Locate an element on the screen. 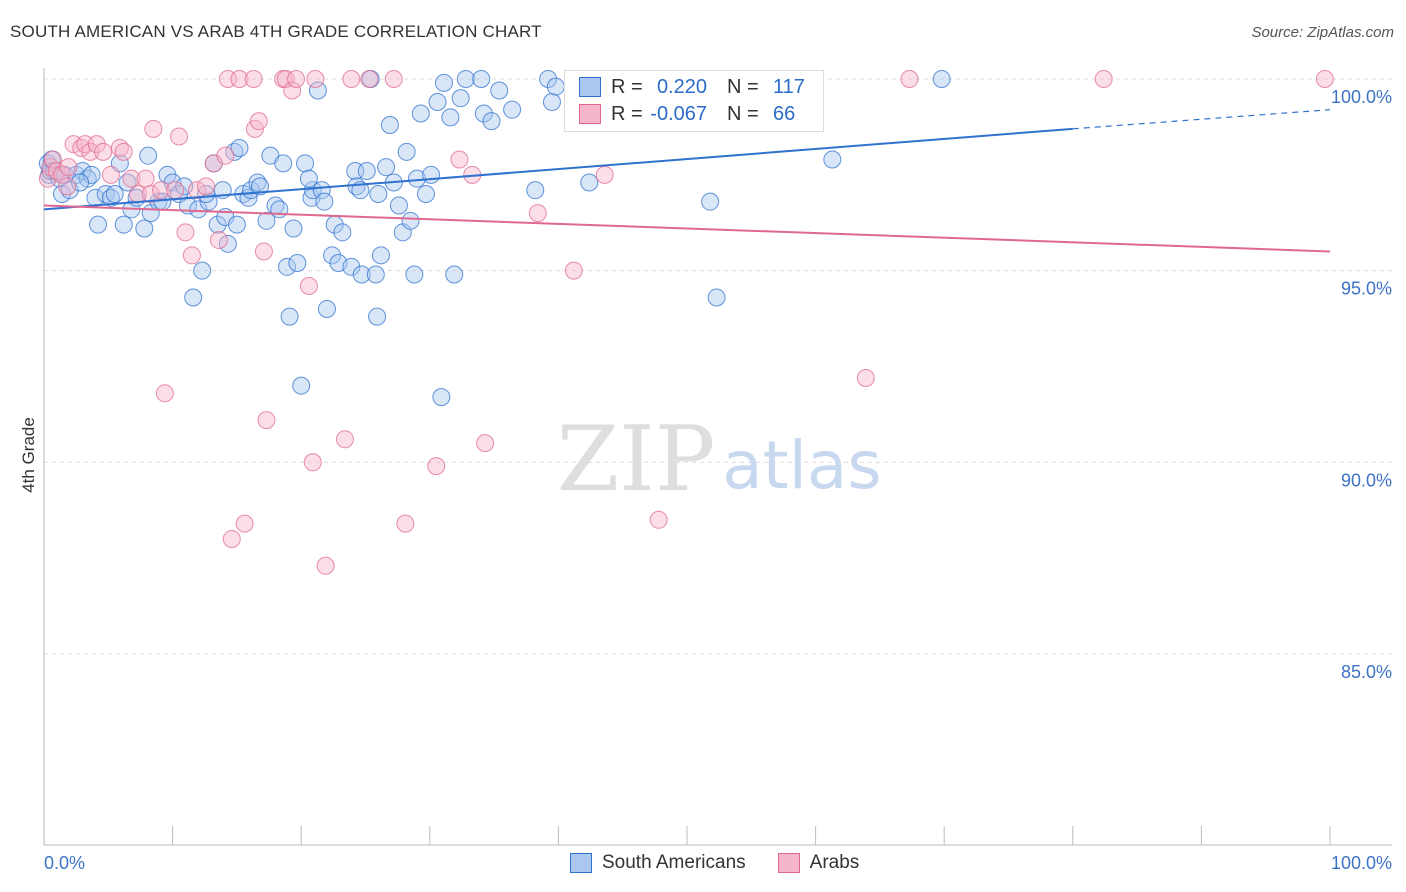  trend-line-south-americans is located at coordinates (558, 169).